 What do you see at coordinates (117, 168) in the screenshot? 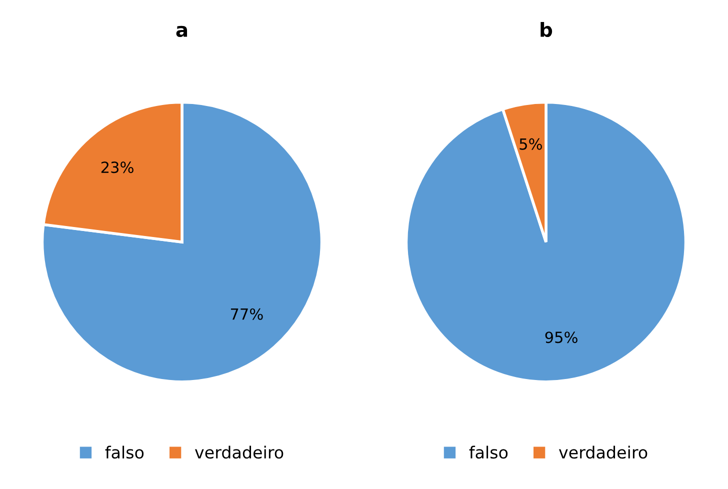
I see `data-label: 23%` at bounding box center [117, 168].